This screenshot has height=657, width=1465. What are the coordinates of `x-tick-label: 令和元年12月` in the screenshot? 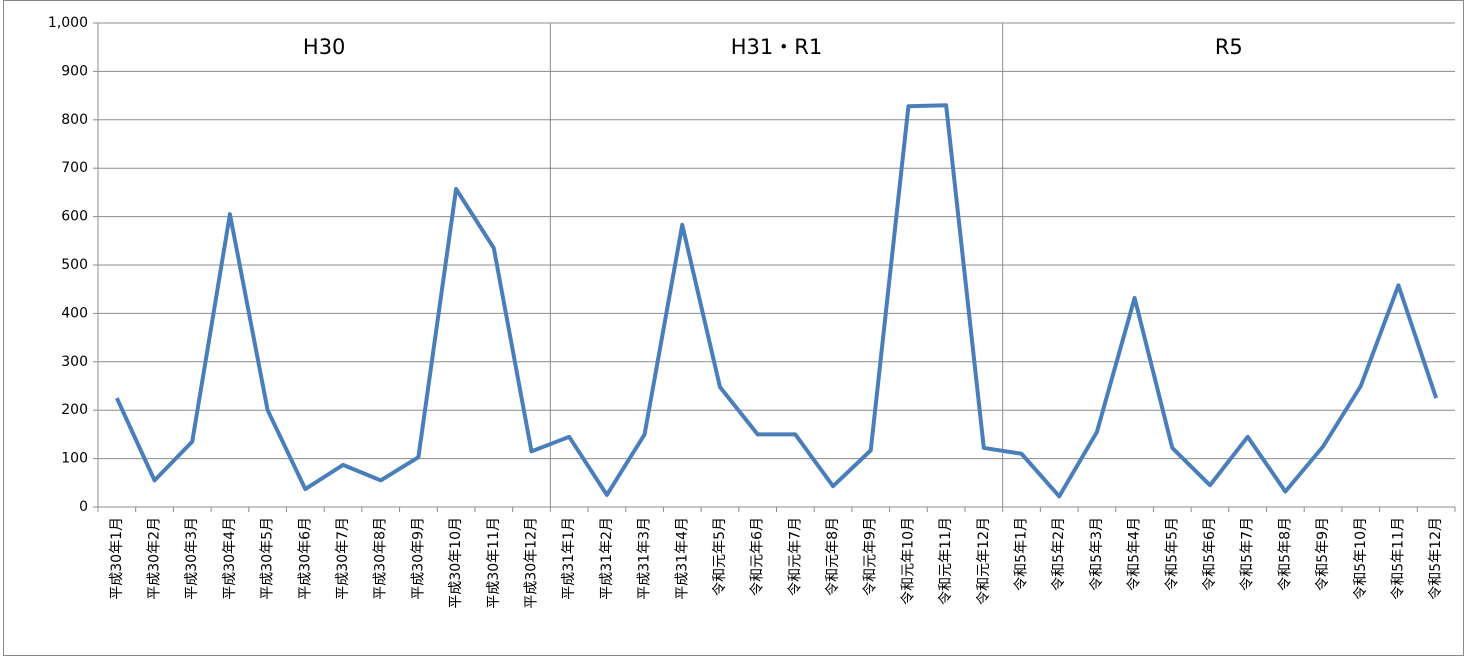 It's located at (984, 561).